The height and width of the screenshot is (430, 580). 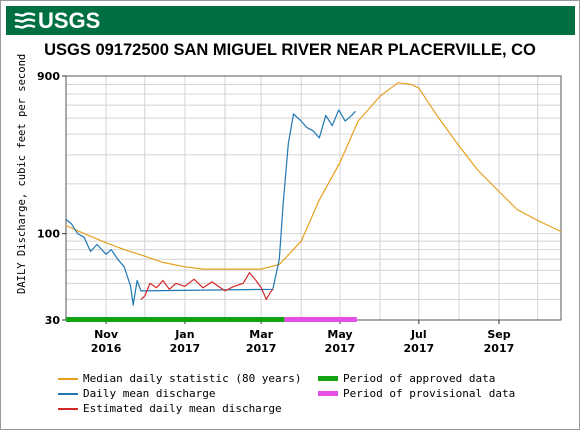 What do you see at coordinates (68, 393) in the screenshot?
I see `legend-swatch-mean` at bounding box center [68, 393].